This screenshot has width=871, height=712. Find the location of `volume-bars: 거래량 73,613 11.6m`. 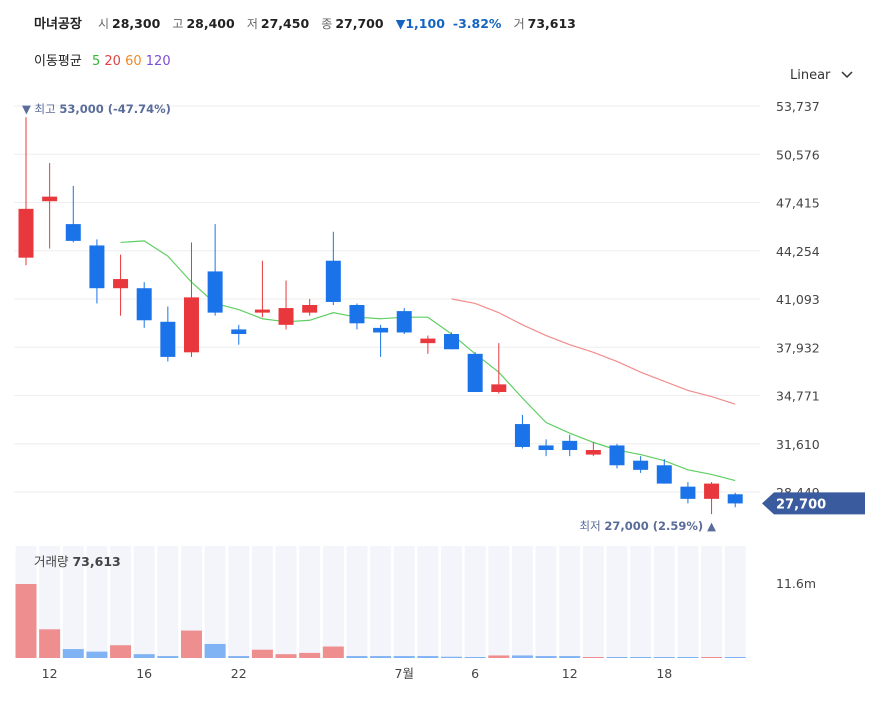

volume-bars: 거래량 73,613 11.6m is located at coordinates (415, 606).